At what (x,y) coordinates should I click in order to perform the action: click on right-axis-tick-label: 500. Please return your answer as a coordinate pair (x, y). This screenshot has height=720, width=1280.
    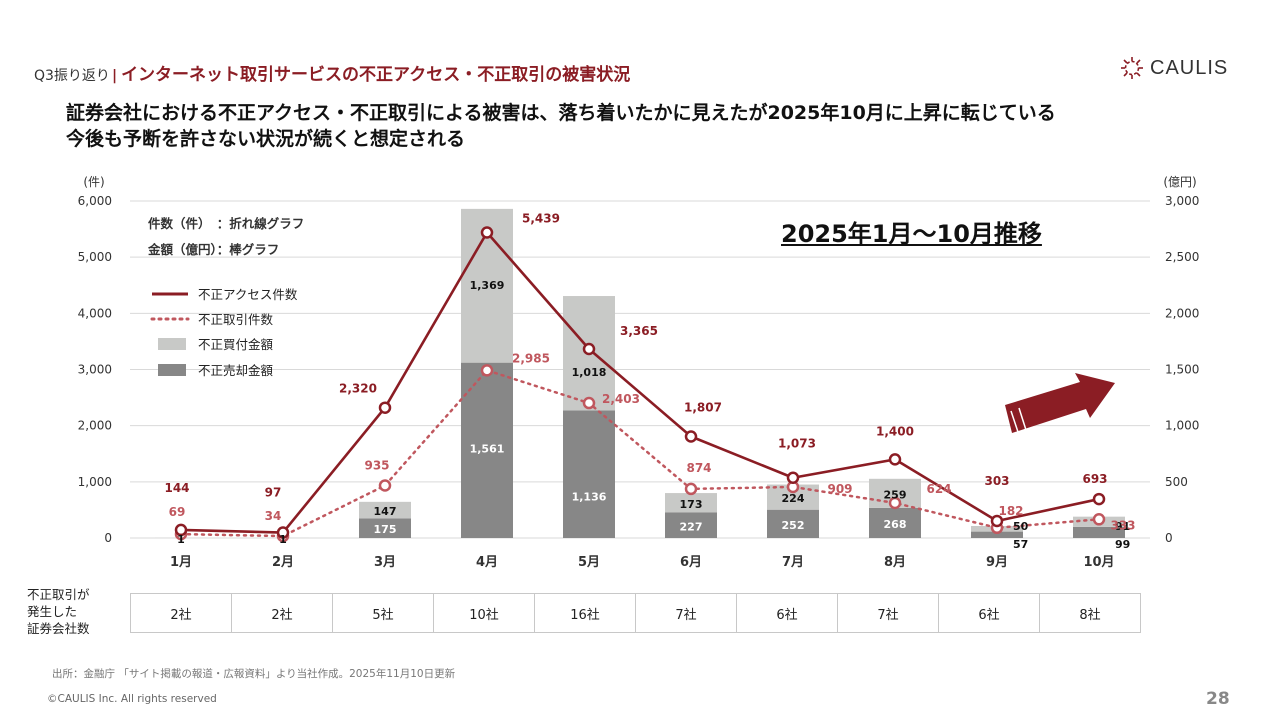
    Looking at the image, I should click on (1176, 482).